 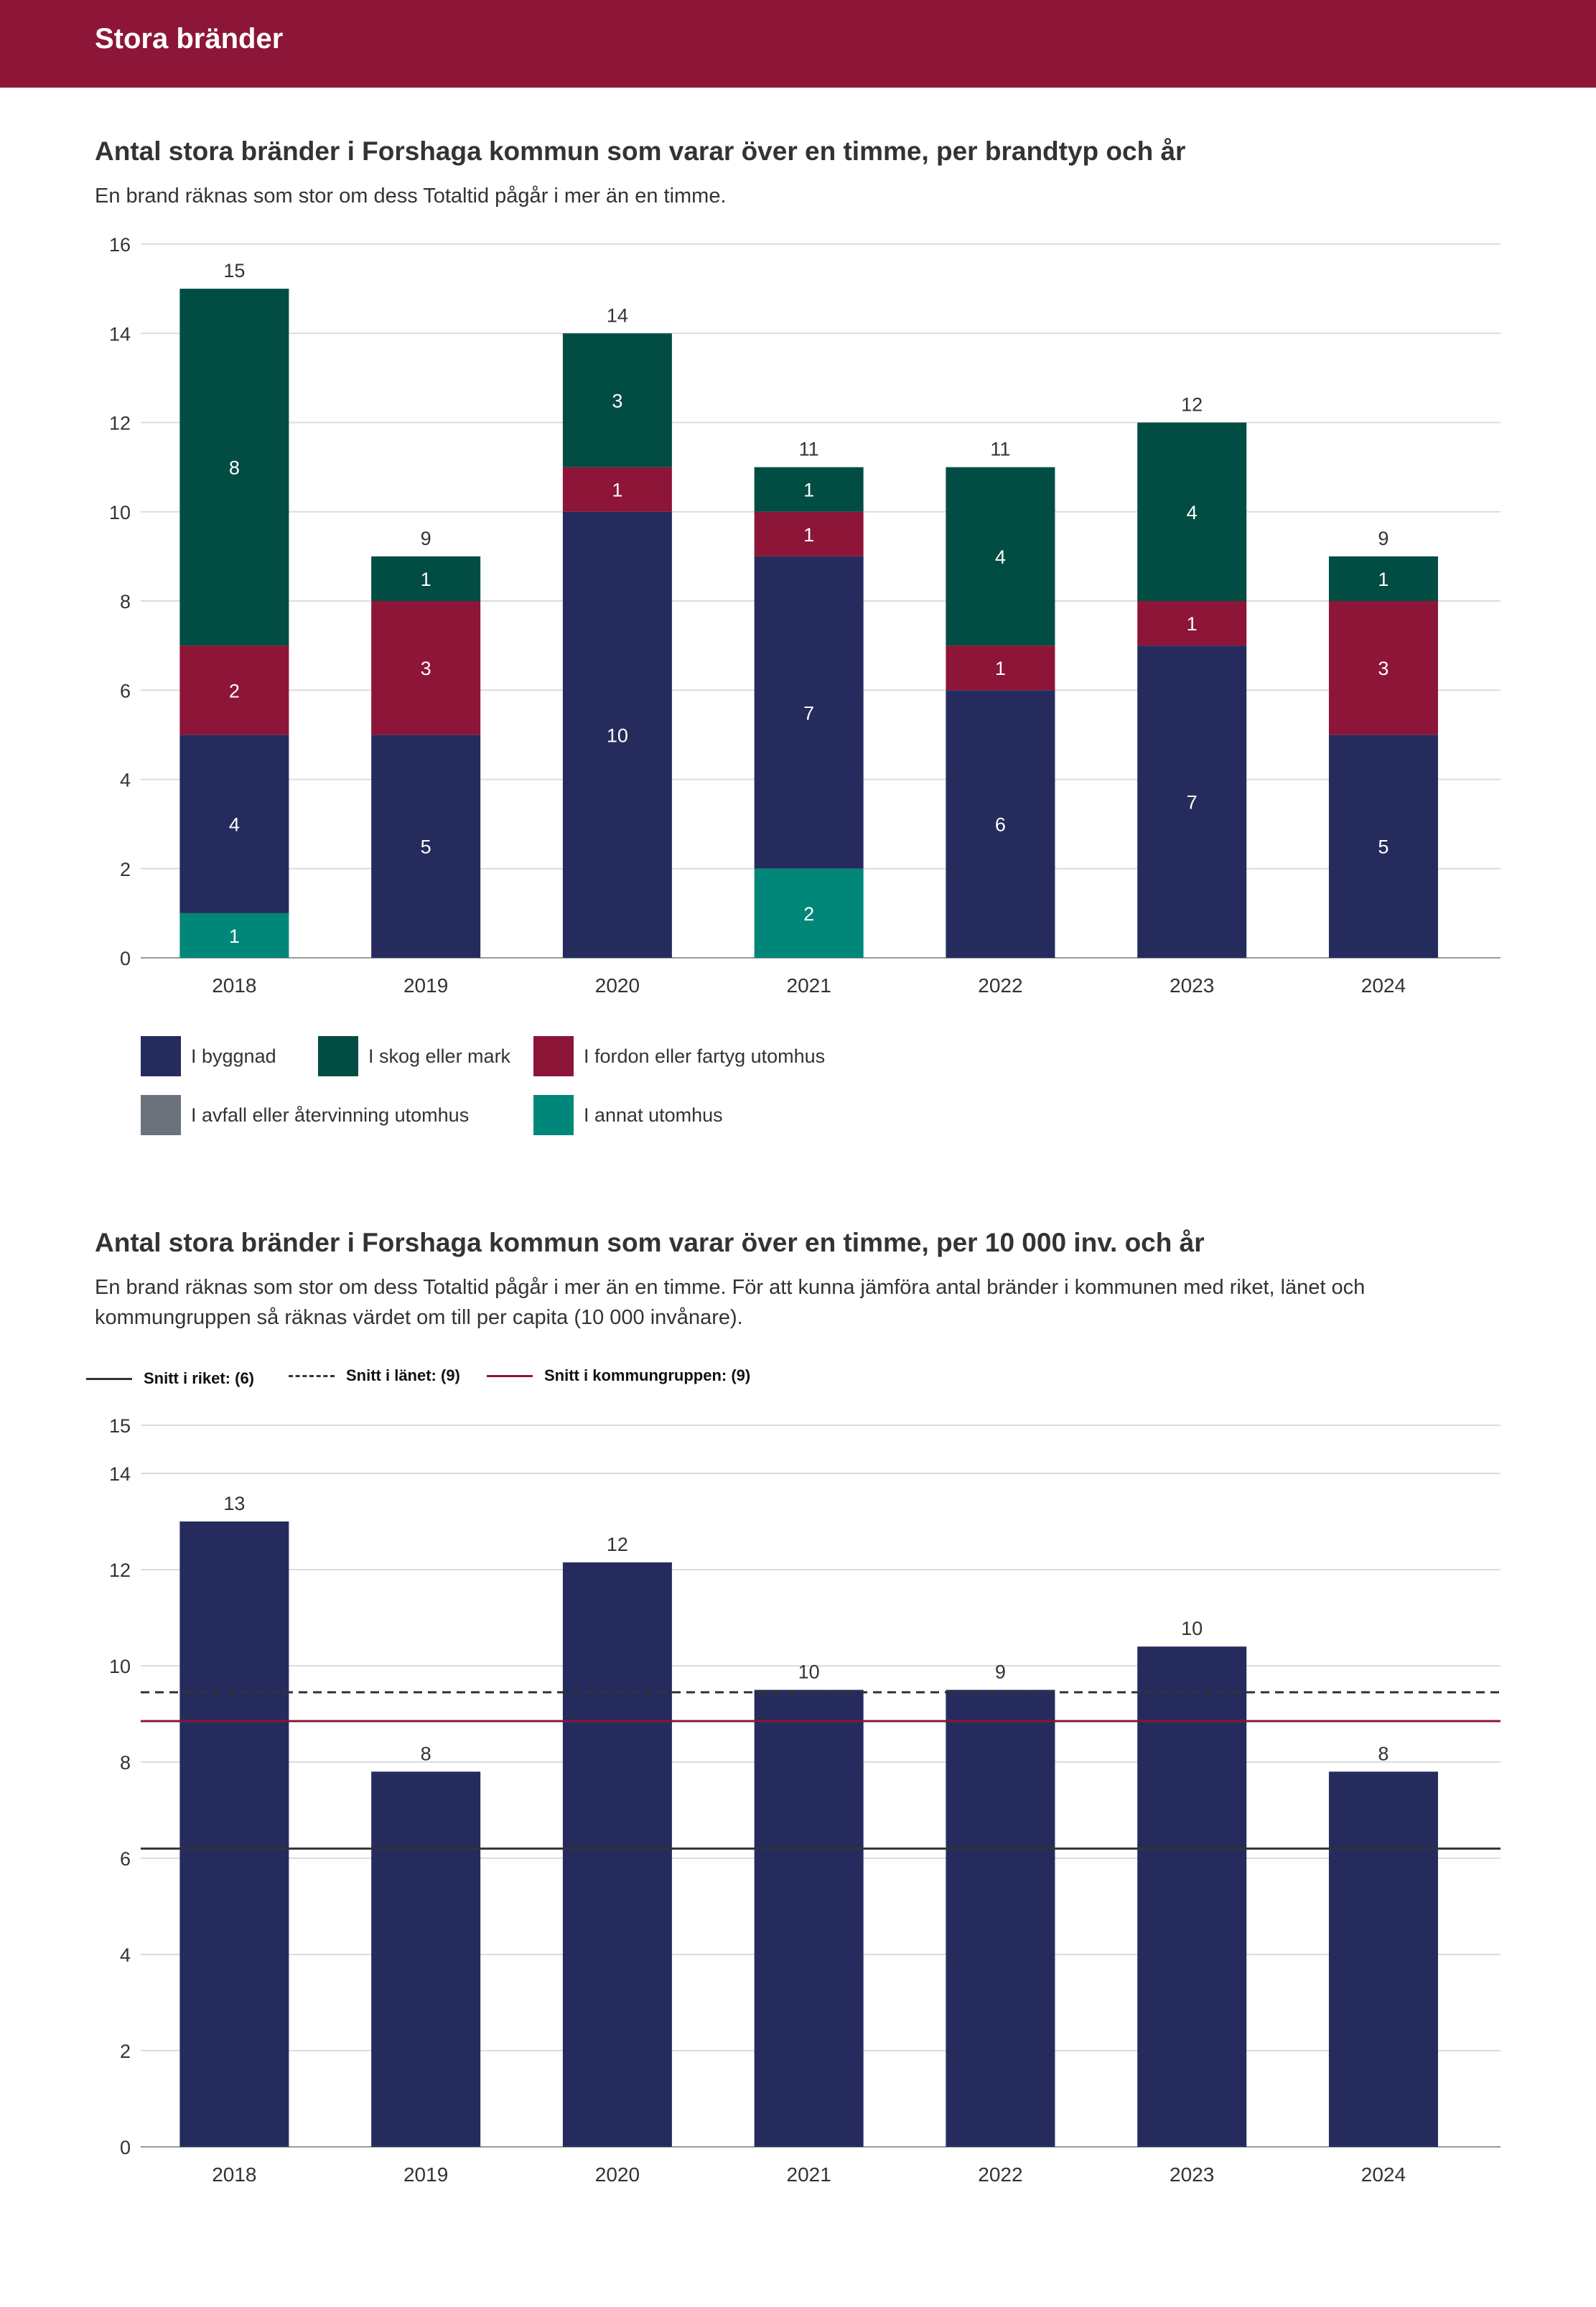 I want to click on ref-legend-kommungruppen-label: Snitt i kommungruppen: (9), so click(x=647, y=1375).